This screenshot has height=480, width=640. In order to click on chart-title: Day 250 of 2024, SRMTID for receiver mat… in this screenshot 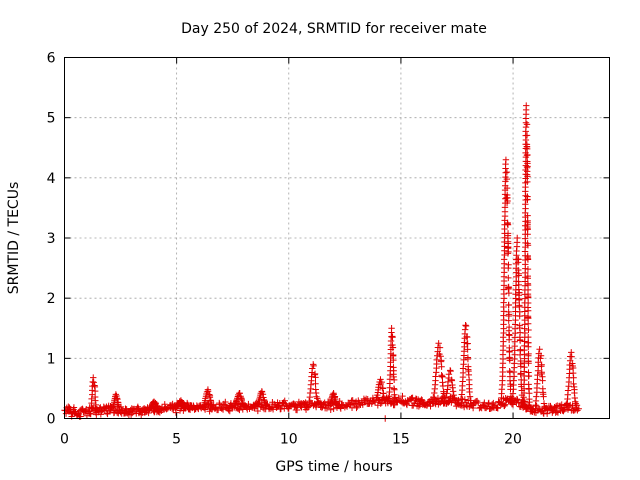, I will do `click(334, 29)`.